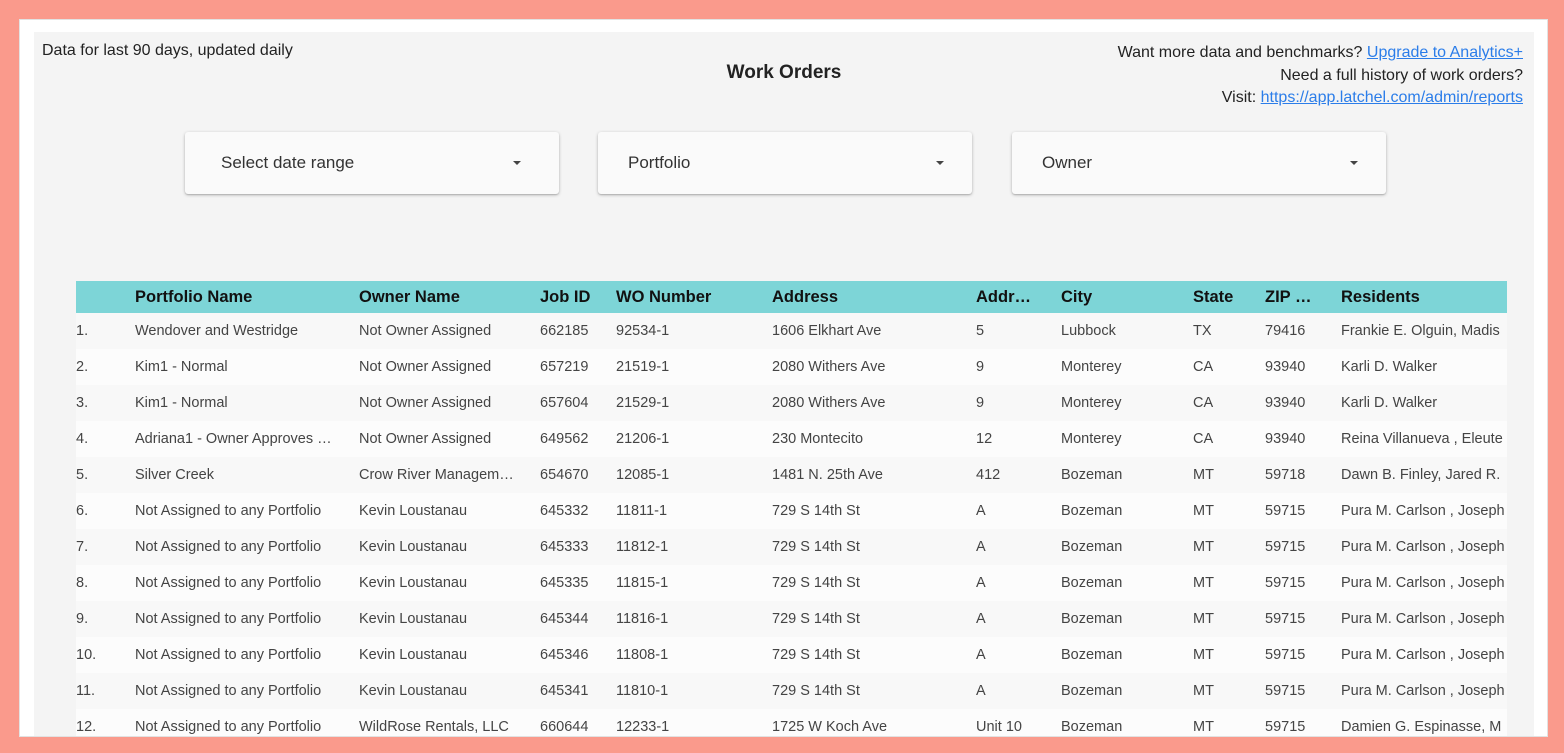  I want to click on column-header-wo-number: WO Number, so click(664, 296).